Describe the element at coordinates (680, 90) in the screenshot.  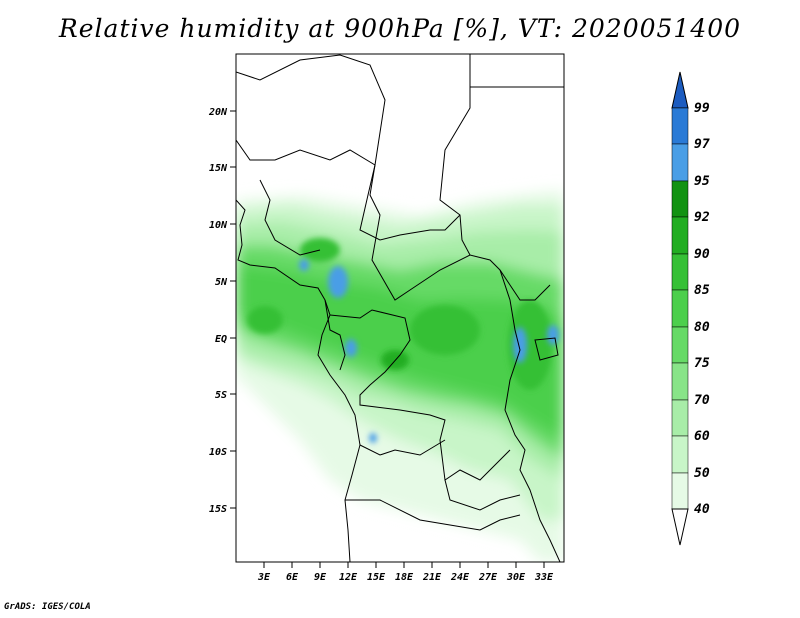
I see `colorbar-top-arrow` at that location.